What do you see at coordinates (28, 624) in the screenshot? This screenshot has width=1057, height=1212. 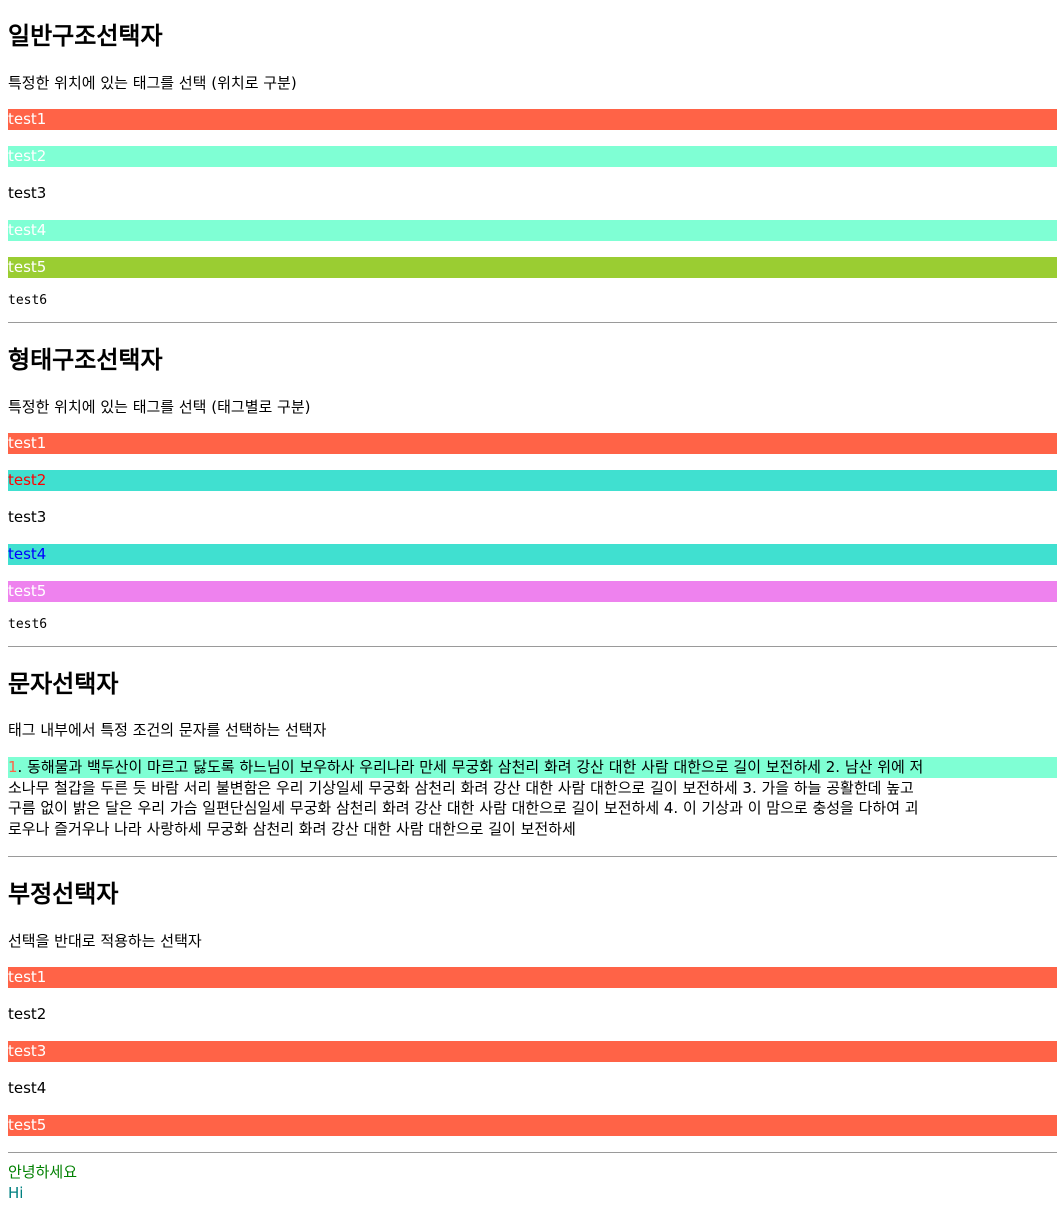 I see `s2-item-6: test6` at bounding box center [28, 624].